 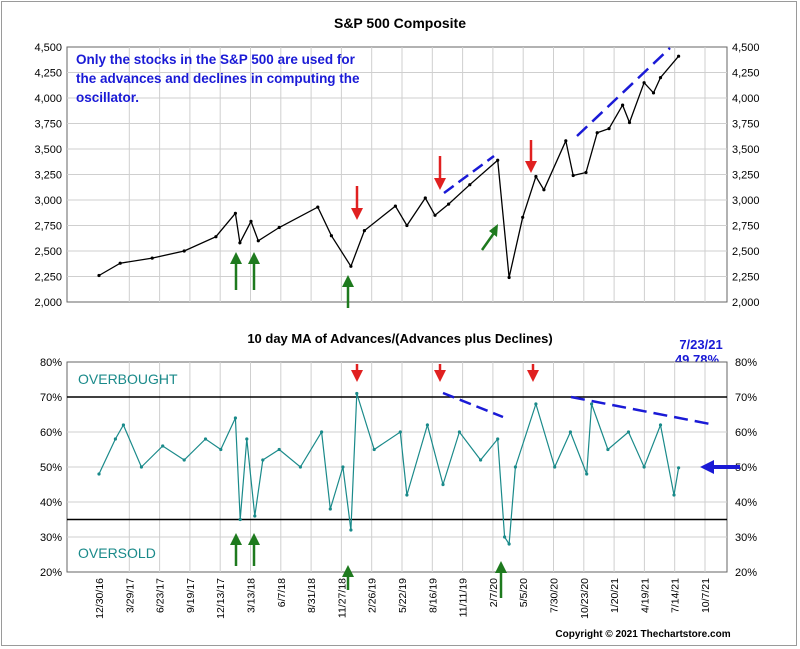 What do you see at coordinates (746, 363) in the screenshot?
I see `oscillator-y-tick-label: 80%` at bounding box center [746, 363].